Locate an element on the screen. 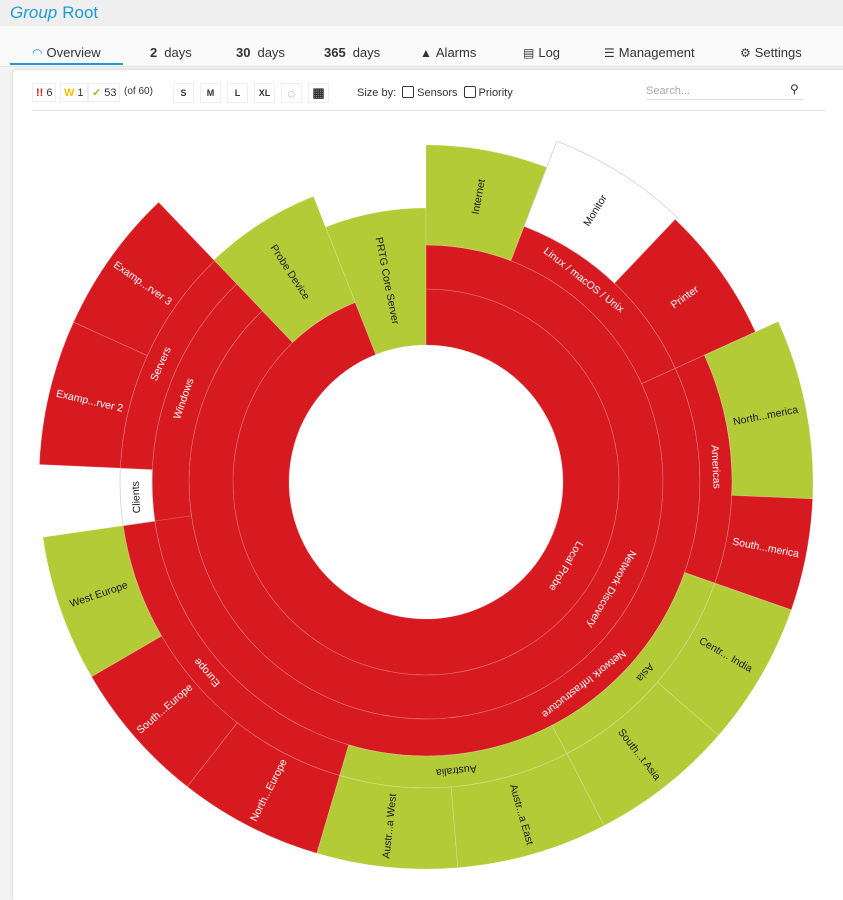 The height and width of the screenshot is (900, 843). segment-clients is located at coordinates (137, 497).